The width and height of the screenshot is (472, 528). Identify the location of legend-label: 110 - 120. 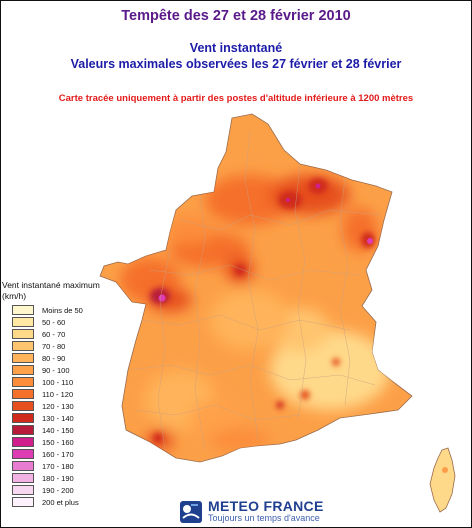
(58, 394).